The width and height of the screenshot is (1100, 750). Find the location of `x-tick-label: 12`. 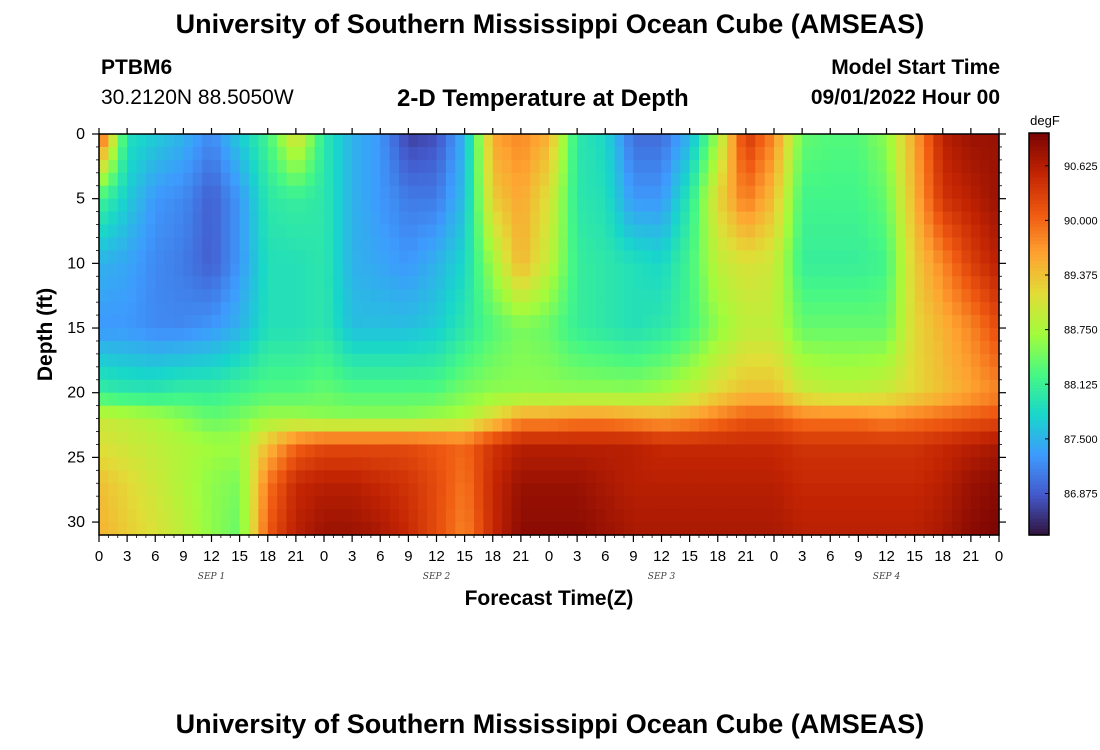

x-tick-label: 12 is located at coordinates (886, 556).